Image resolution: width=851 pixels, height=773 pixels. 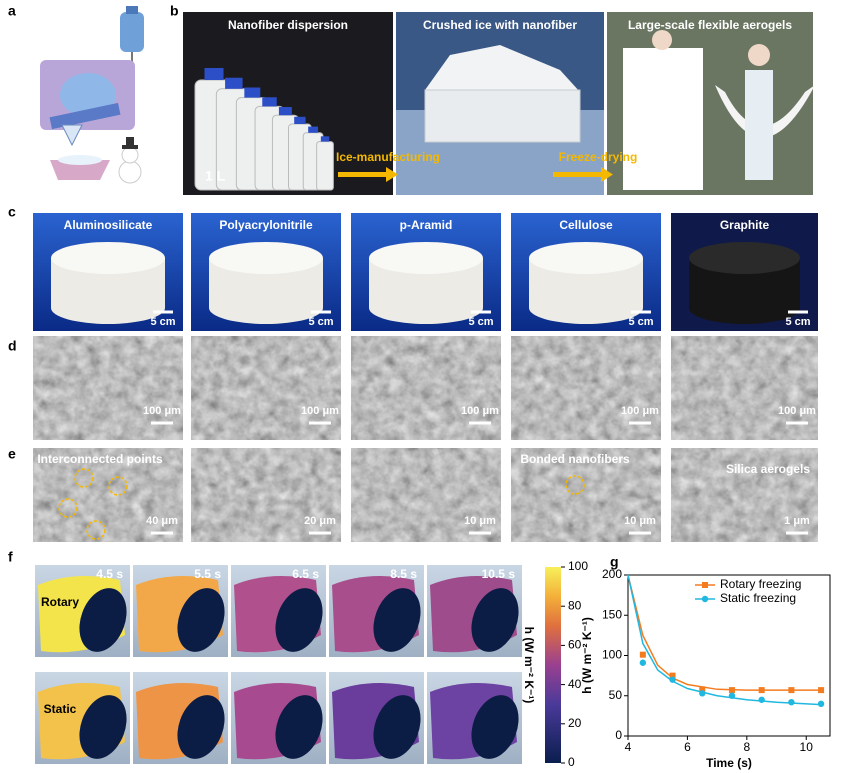 I want to click on panel-label: c, so click(x=12, y=212).